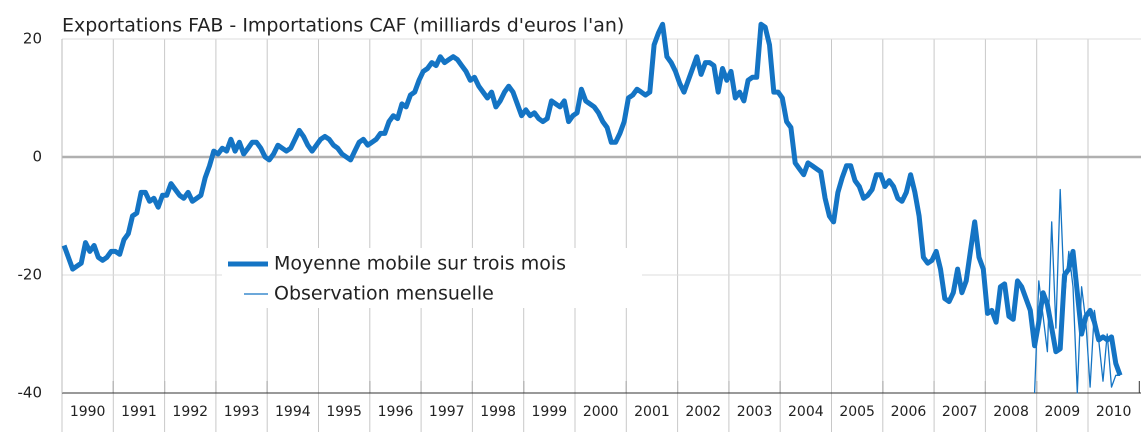  Describe the element at coordinates (139, 412) in the screenshot. I see `x-tick-label: 1991` at that location.